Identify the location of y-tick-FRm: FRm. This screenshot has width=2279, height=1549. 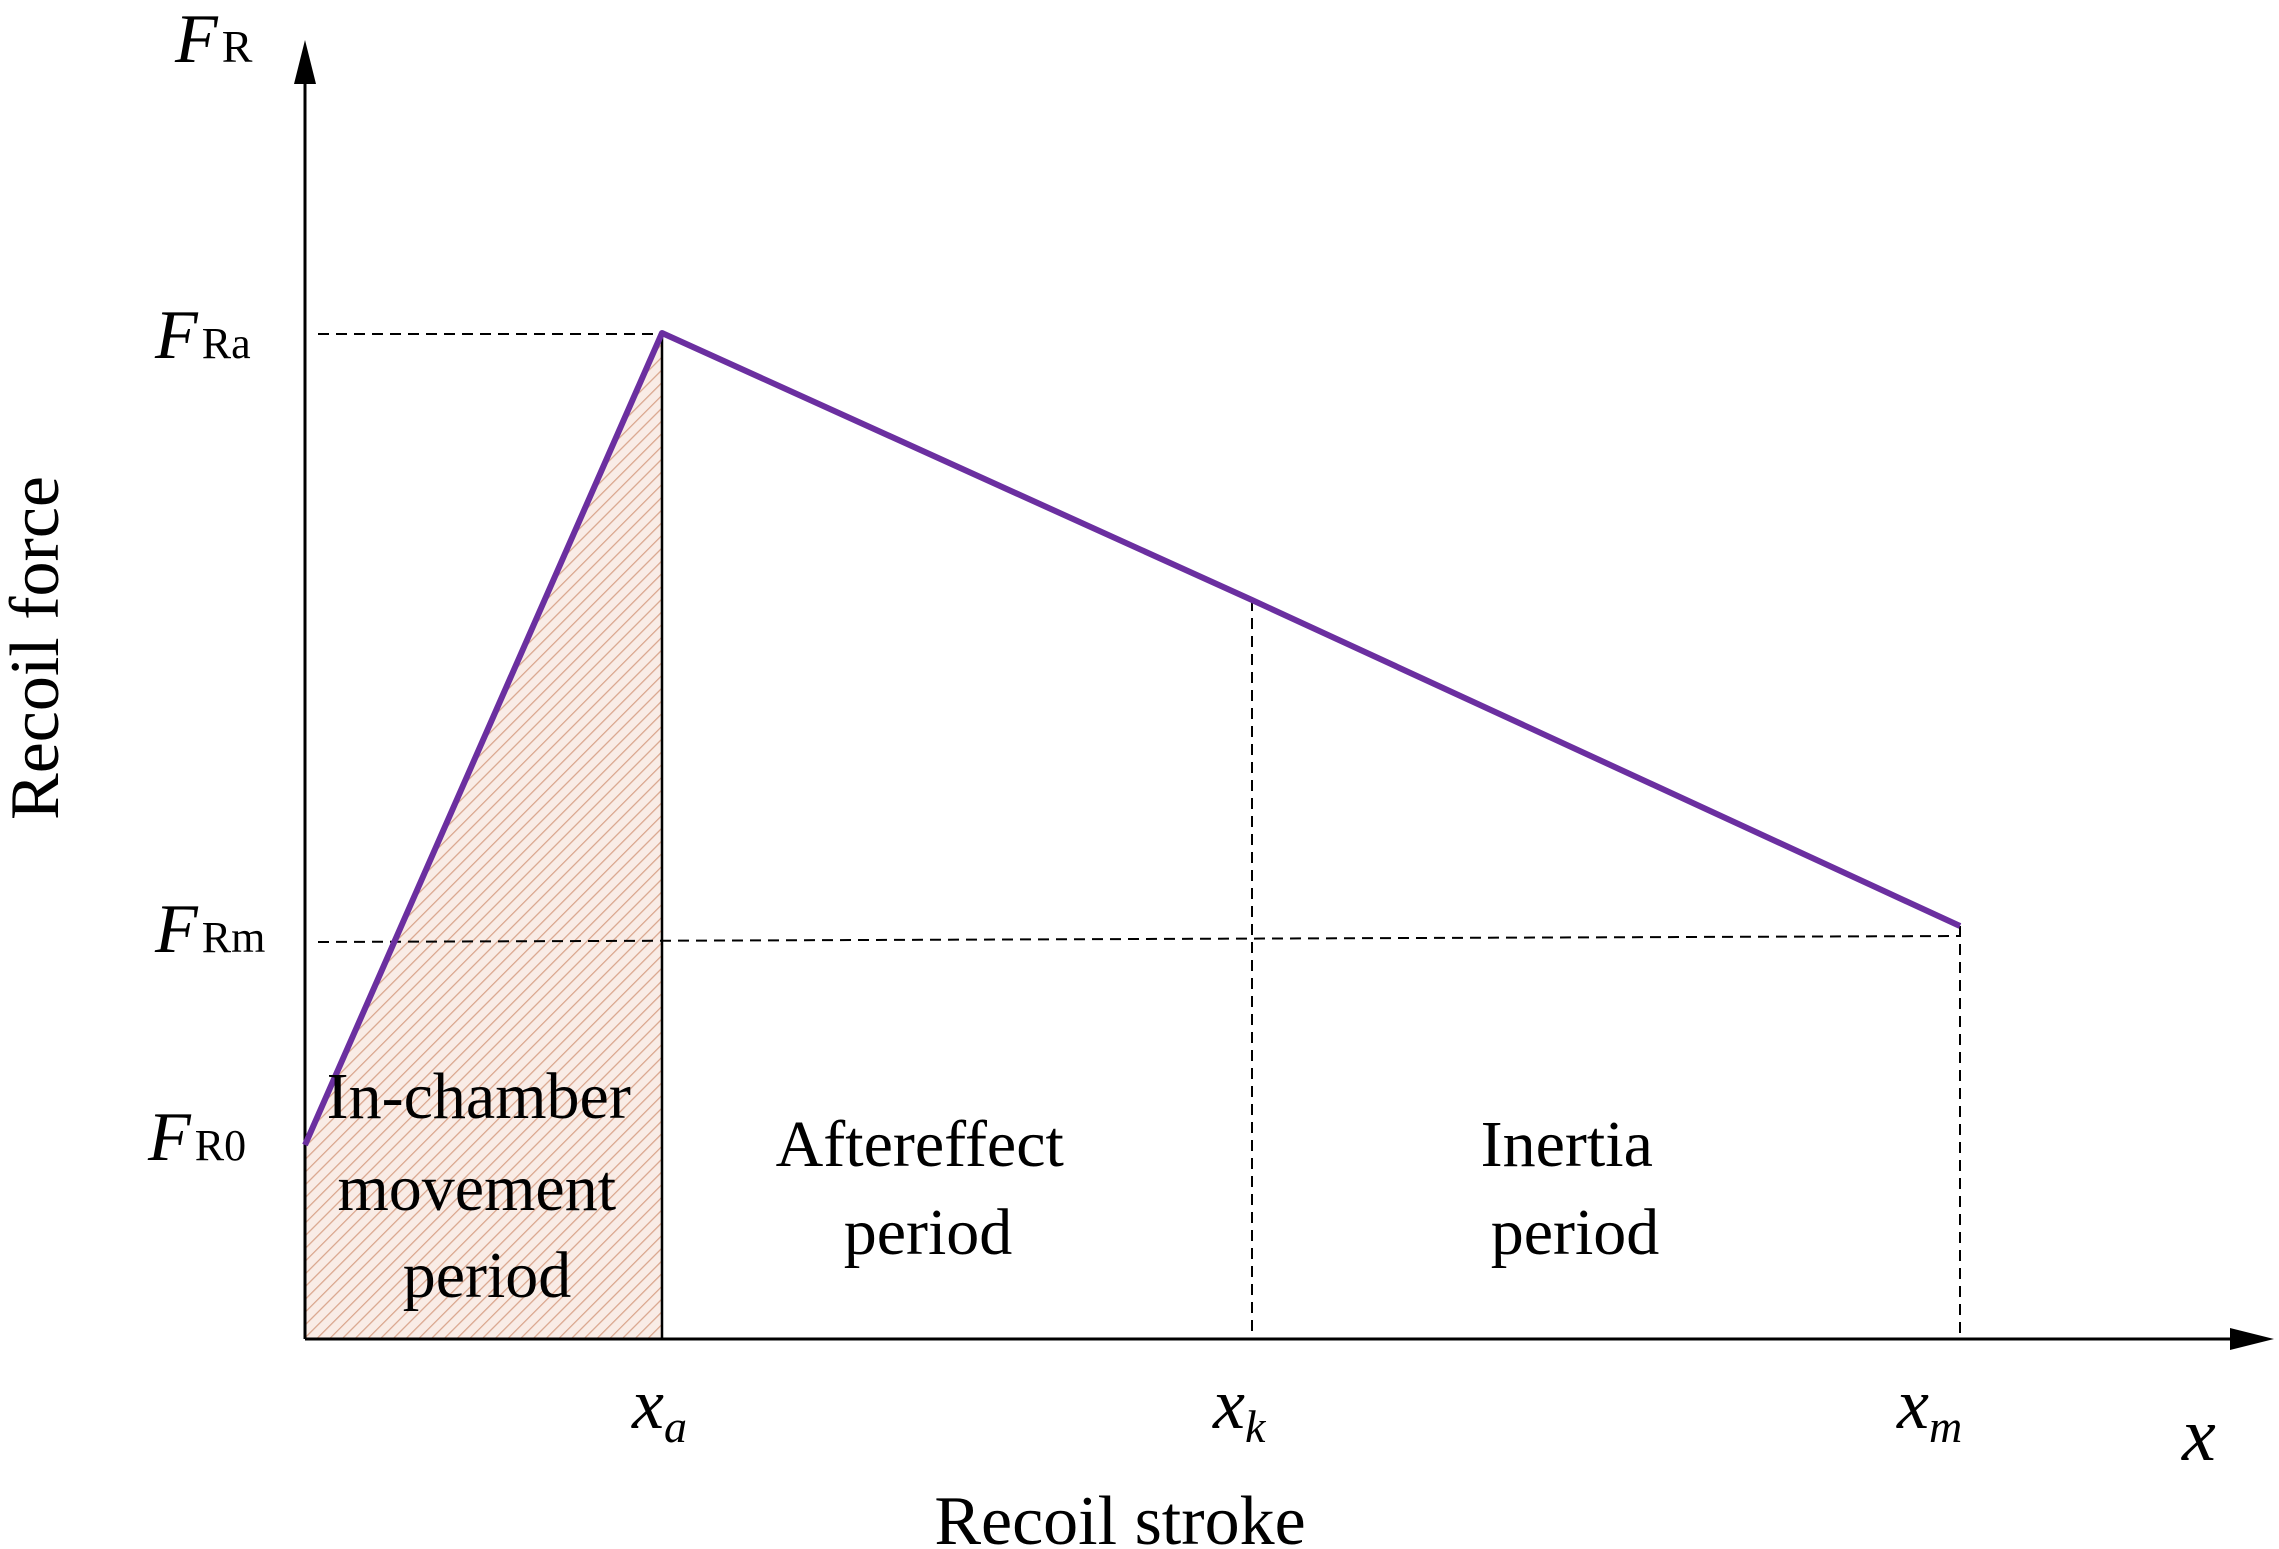
(209, 929).